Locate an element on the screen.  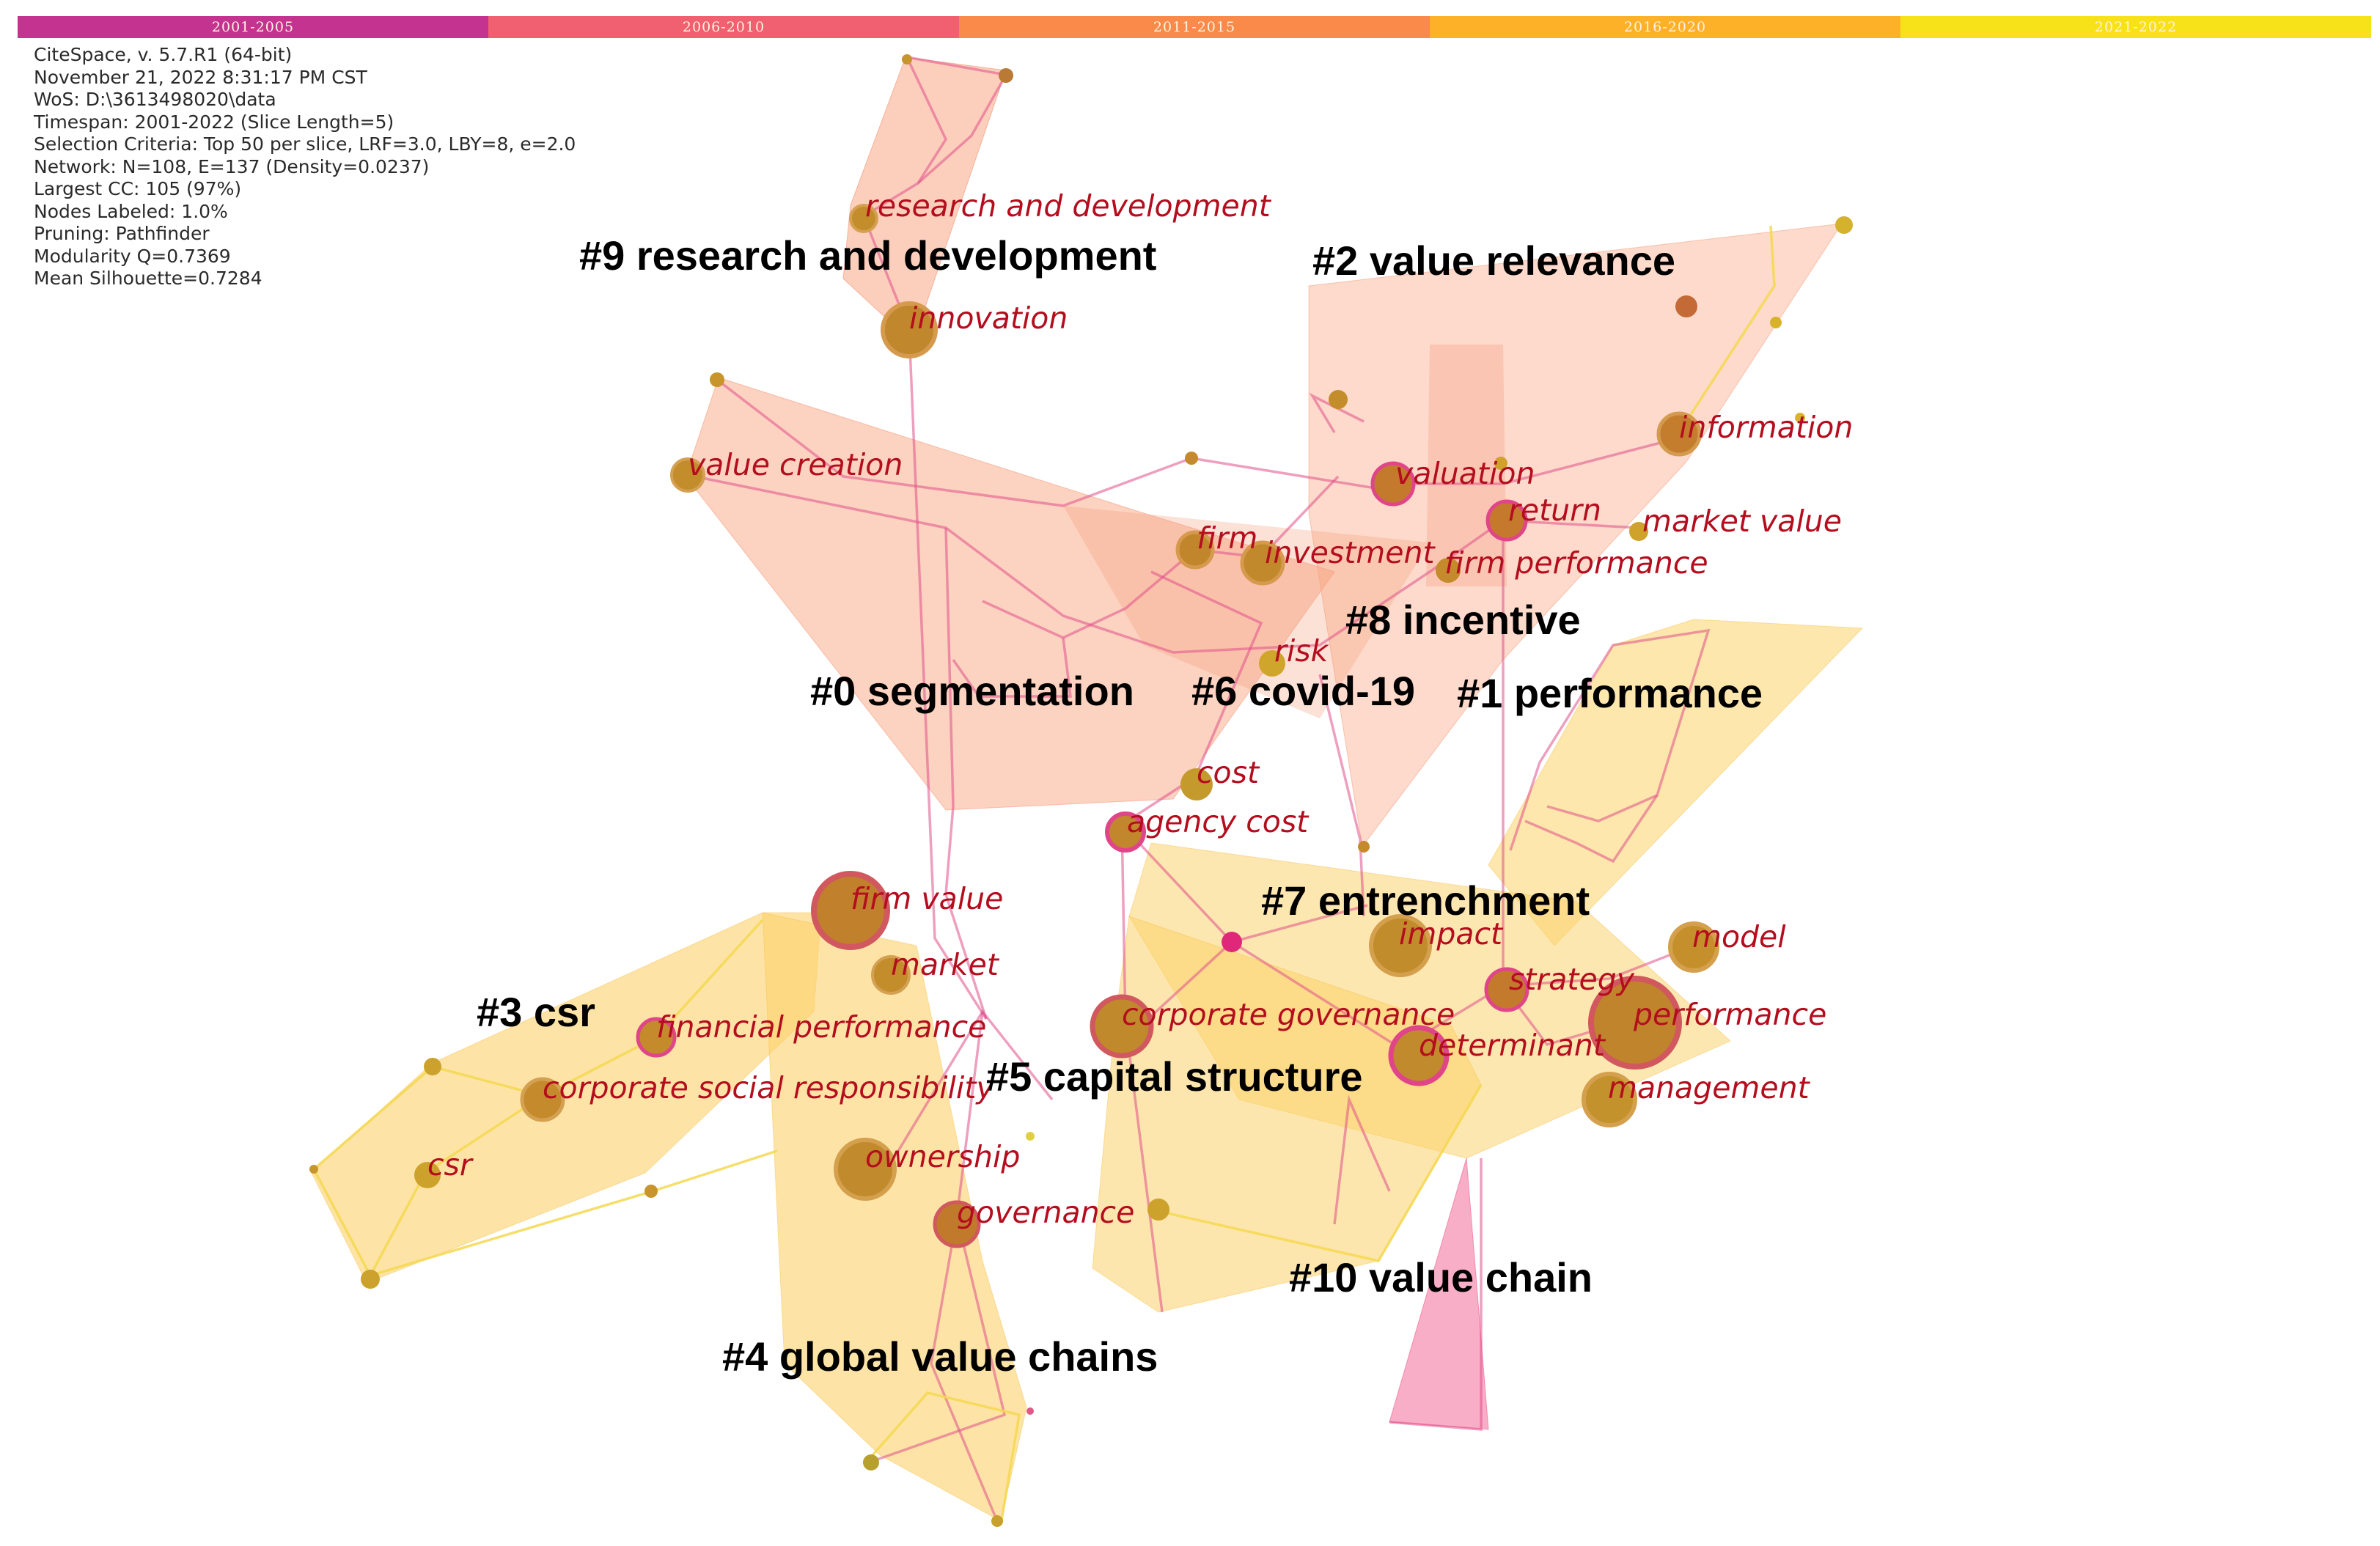
cluster-label-3: #3 csr is located at coordinates (536, 1012).